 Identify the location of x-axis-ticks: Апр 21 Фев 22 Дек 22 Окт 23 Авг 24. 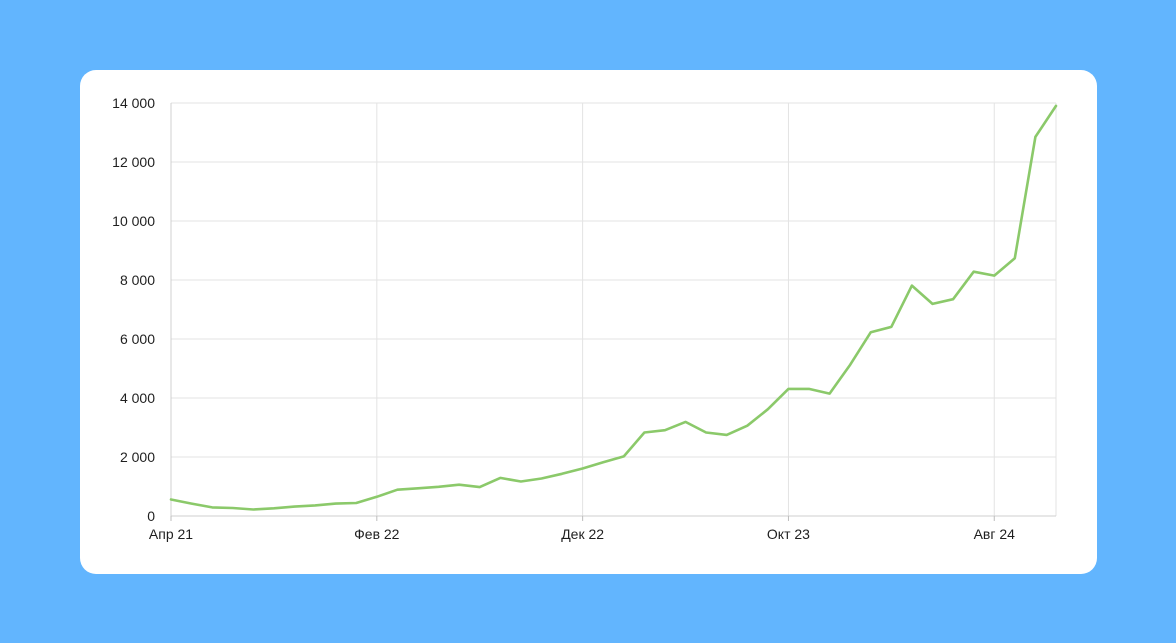
(582, 529).